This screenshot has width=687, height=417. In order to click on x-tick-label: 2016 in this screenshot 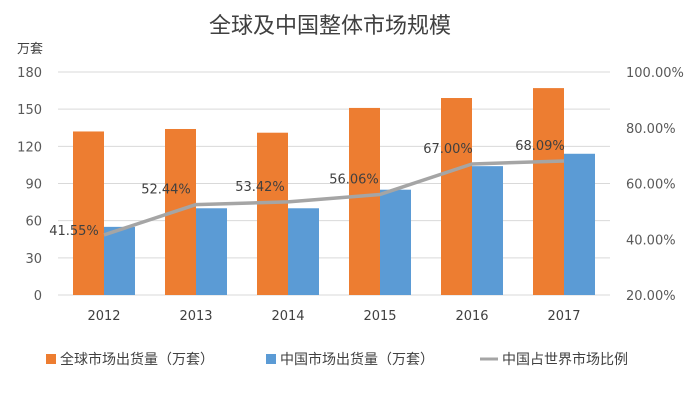, I will do `click(471, 316)`.